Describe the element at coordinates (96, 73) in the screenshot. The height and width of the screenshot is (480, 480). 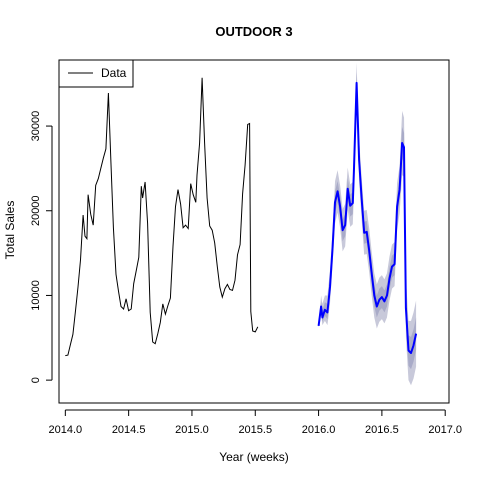
I see `legend: Data` at that location.